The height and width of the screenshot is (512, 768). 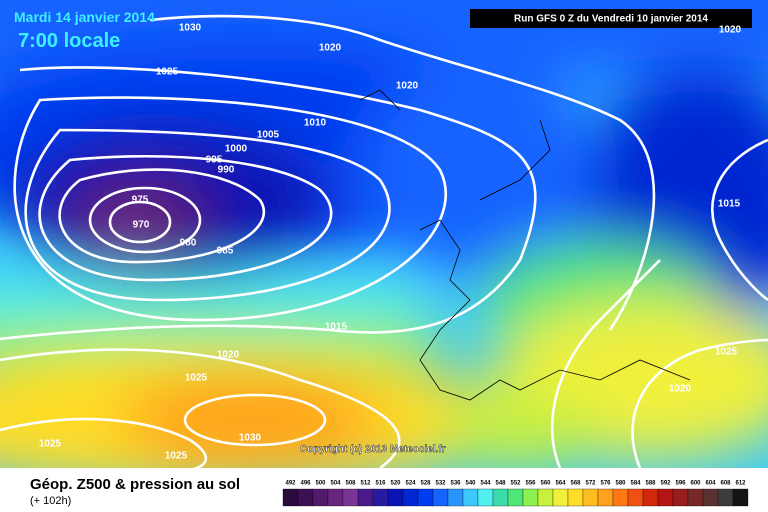 What do you see at coordinates (188, 243) in the screenshot?
I see `isobar-label: 980` at bounding box center [188, 243].